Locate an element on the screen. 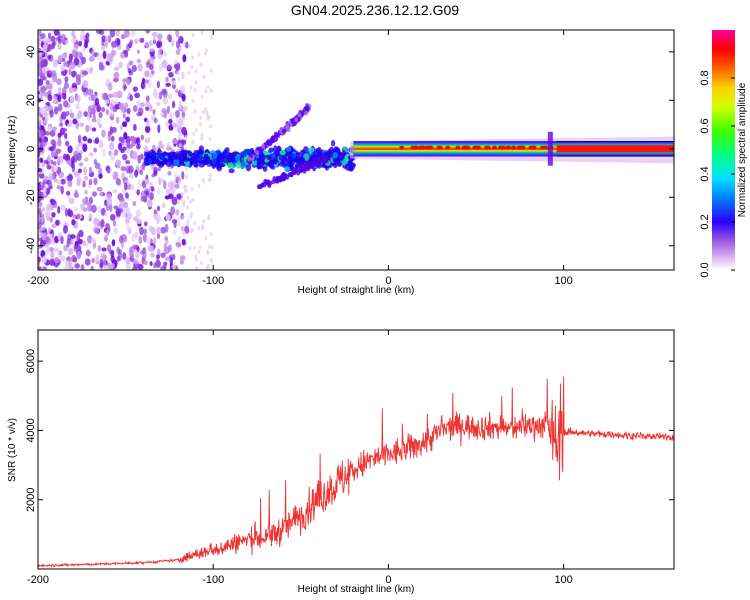 The width and height of the screenshot is (750, 600). snr-x-axis-label: Height of straight line (km) is located at coordinates (356, 589).